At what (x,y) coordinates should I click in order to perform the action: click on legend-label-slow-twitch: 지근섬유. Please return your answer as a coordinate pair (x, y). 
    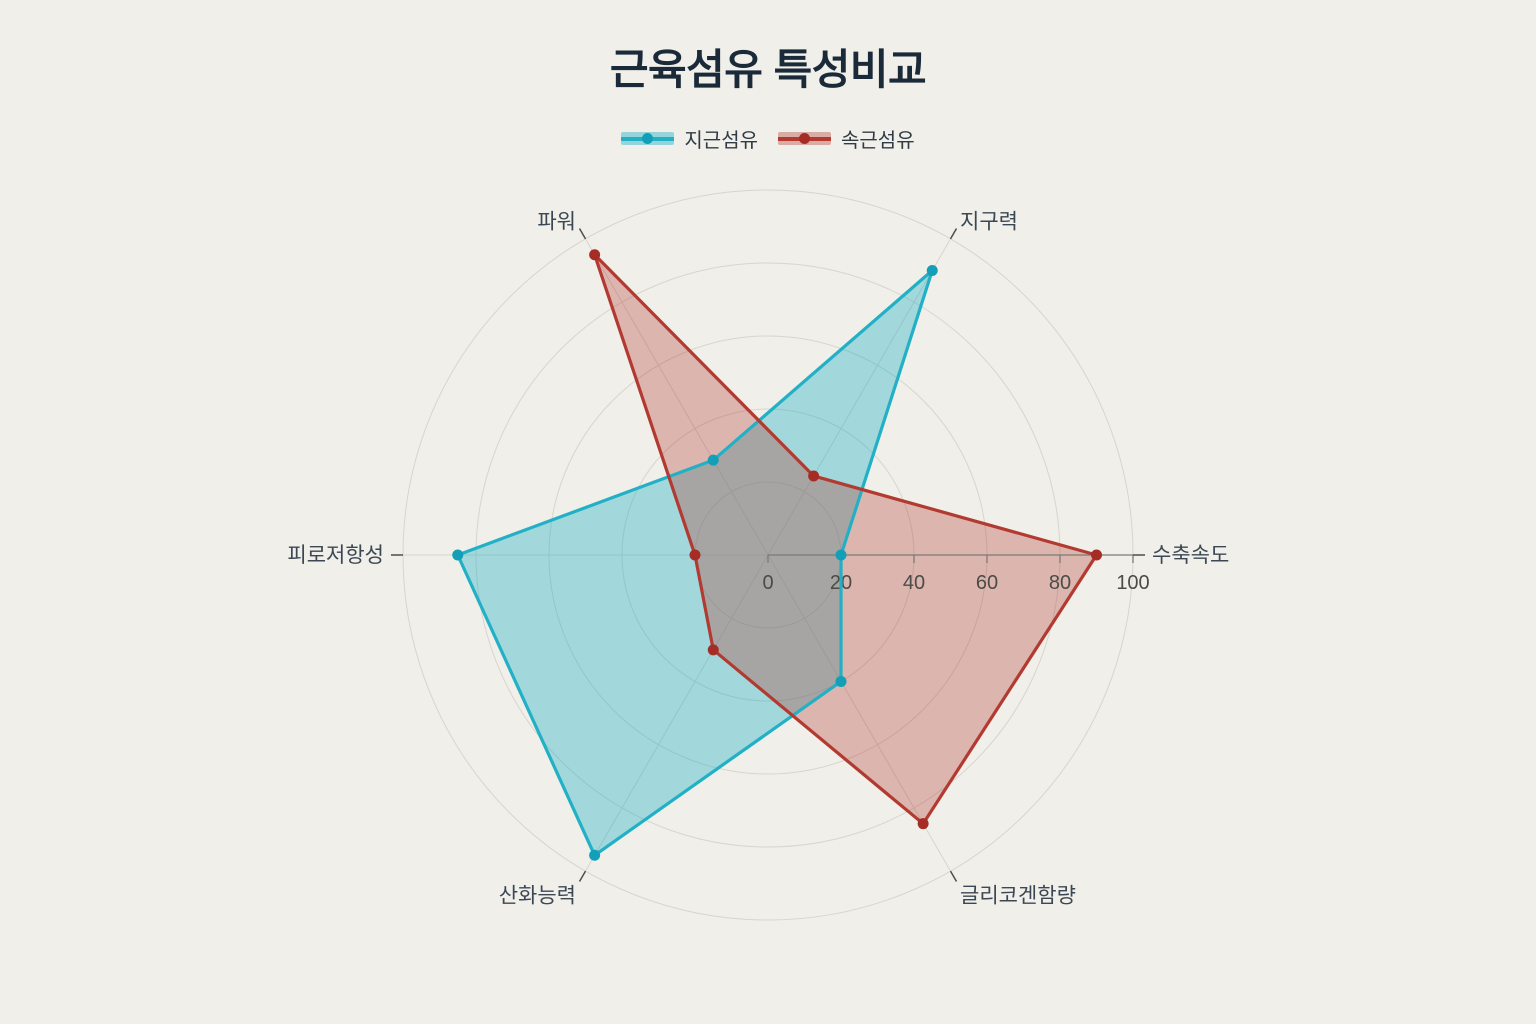
    Looking at the image, I should click on (721, 141).